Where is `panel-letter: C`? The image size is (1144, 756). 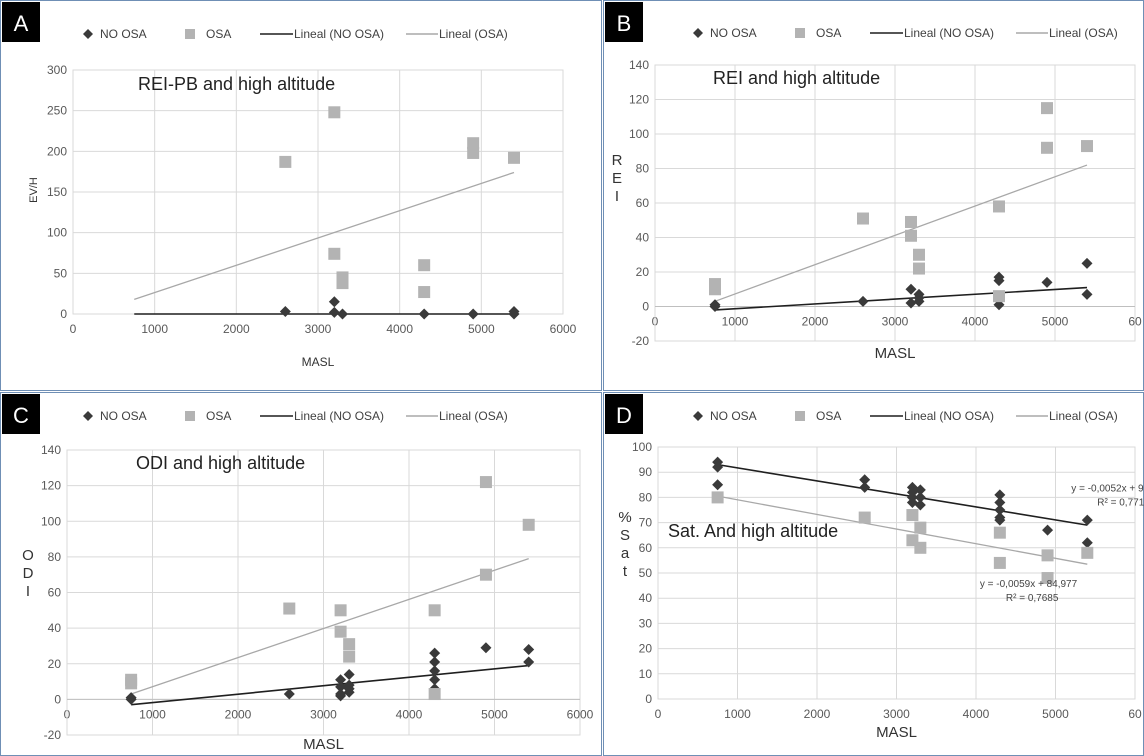 panel-letter: C is located at coordinates (21, 415).